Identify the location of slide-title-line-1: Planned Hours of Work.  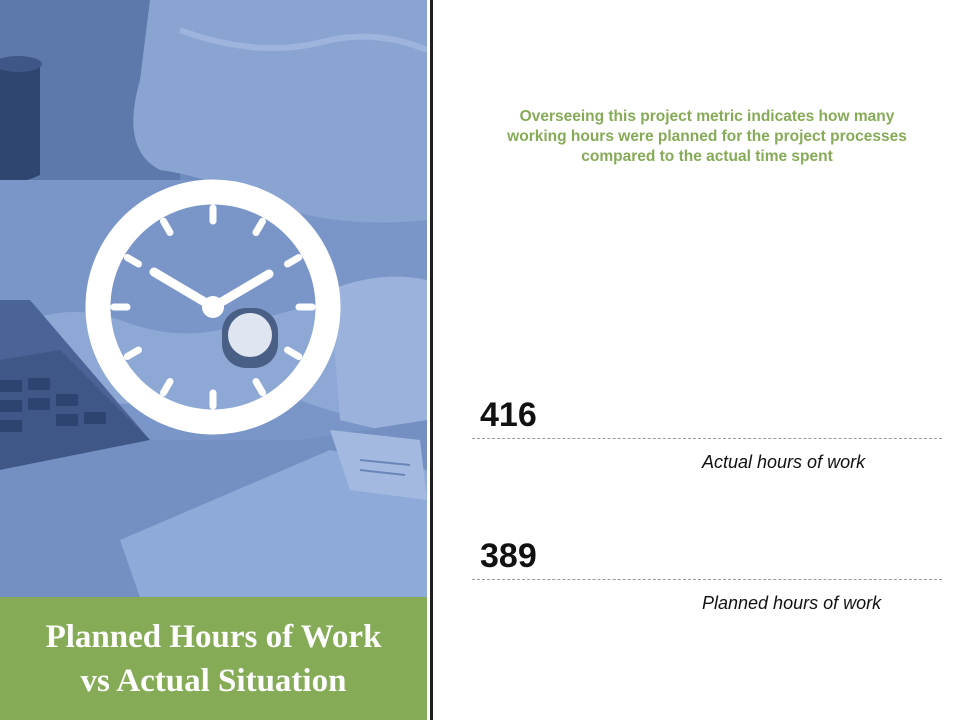
(213, 636).